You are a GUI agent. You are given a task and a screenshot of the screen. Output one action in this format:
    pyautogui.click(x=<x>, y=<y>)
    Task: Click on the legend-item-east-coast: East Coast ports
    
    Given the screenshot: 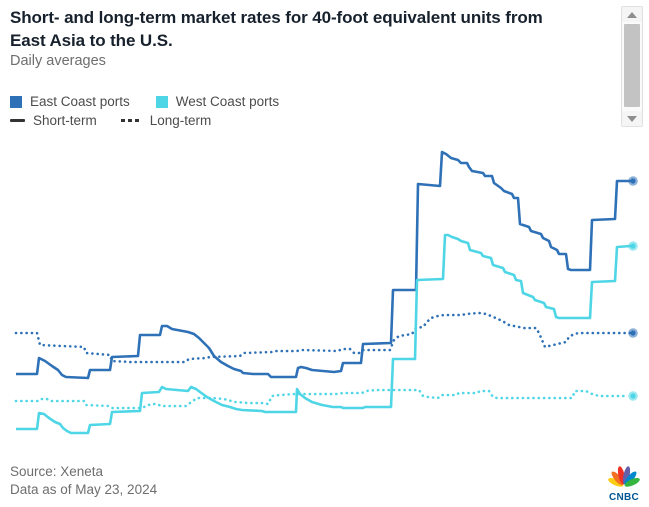 What is the action you would take?
    pyautogui.click(x=70, y=101)
    